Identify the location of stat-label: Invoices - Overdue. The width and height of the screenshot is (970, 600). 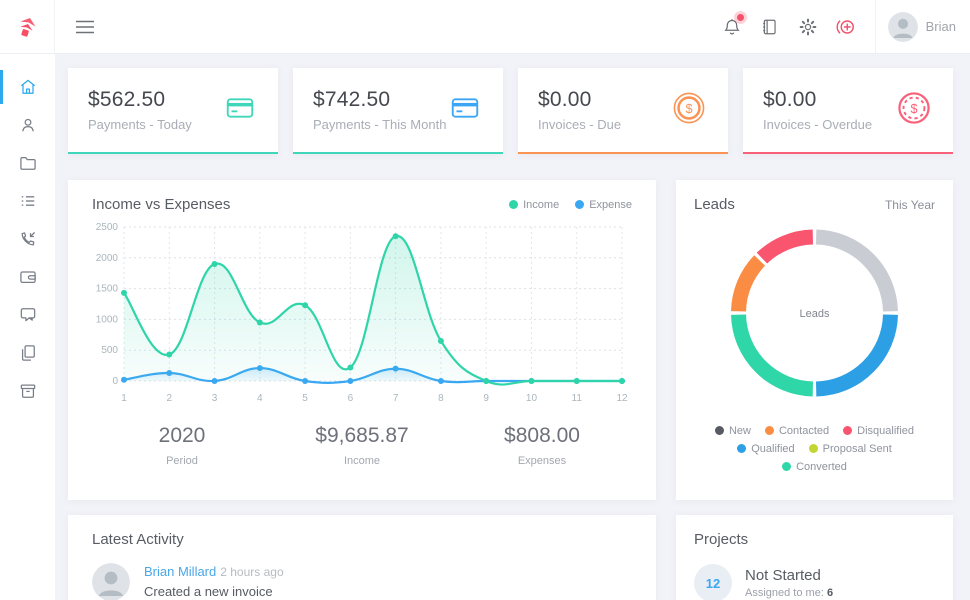
(818, 124).